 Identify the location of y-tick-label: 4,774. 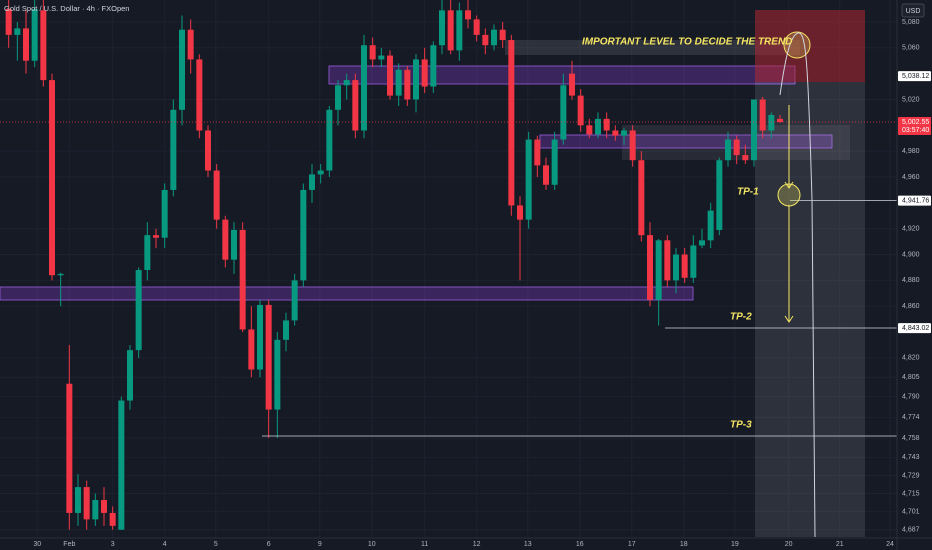
(911, 417).